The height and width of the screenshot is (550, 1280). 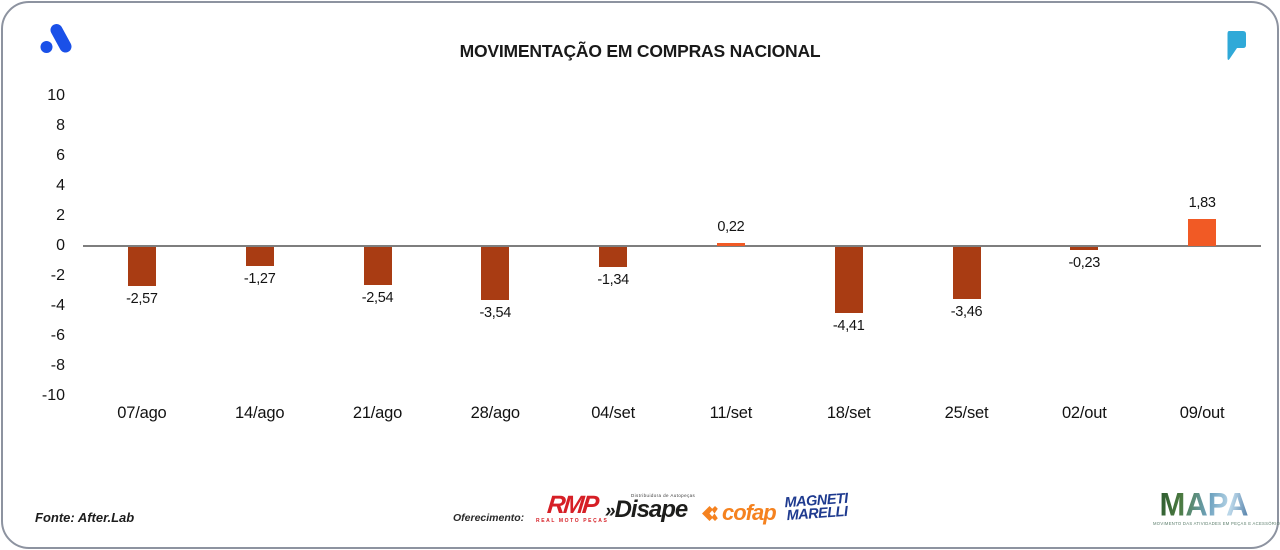 I want to click on bar-value-label: -0,23, so click(x=1084, y=263).